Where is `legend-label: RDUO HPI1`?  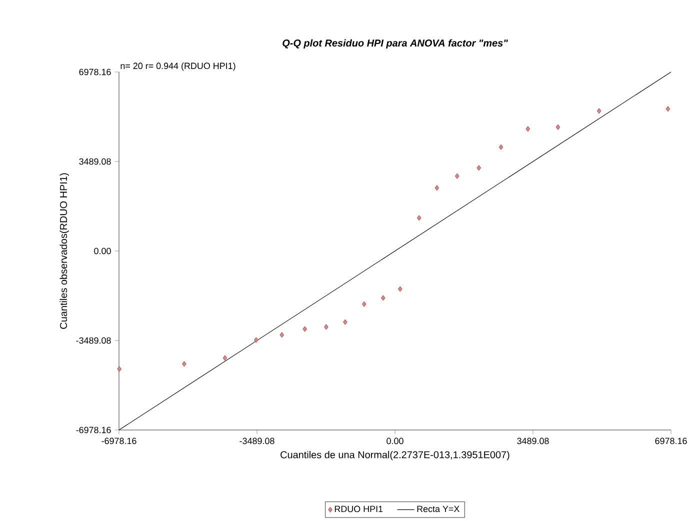
legend-label: RDUO HPI1 is located at coordinates (358, 509).